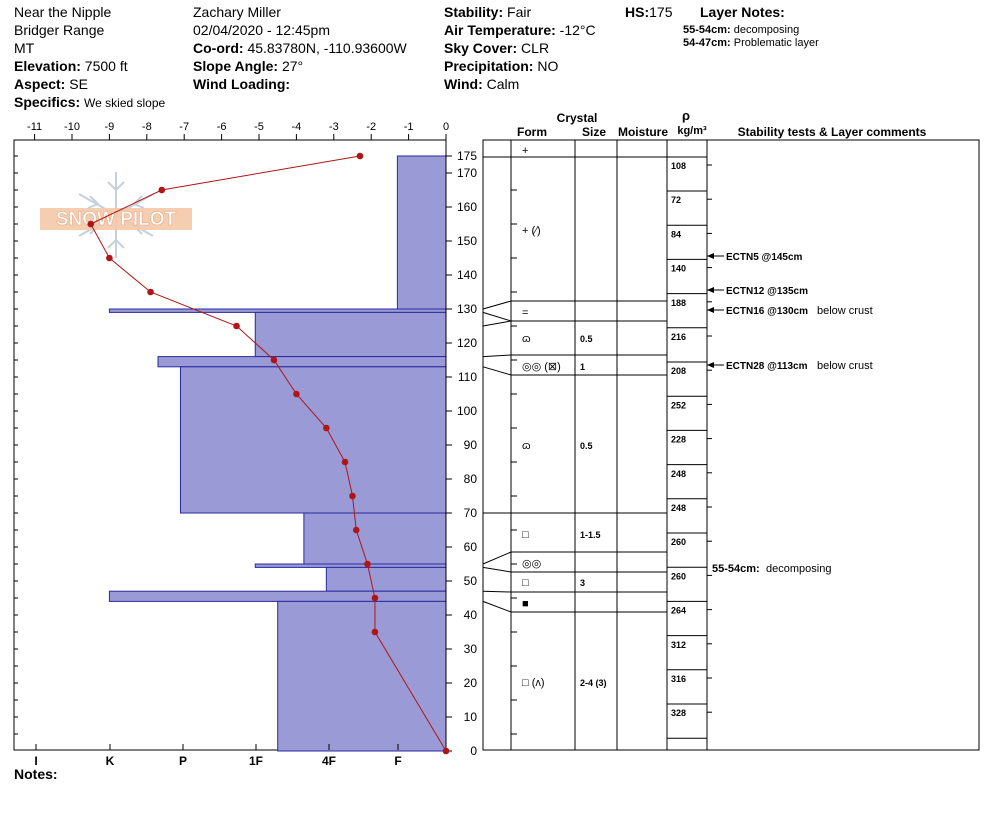 The width and height of the screenshot is (994, 840). What do you see at coordinates (300, 48) in the screenshot?
I see `coord-row: Co-ord: 45.83780N, -110.93600W` at bounding box center [300, 48].